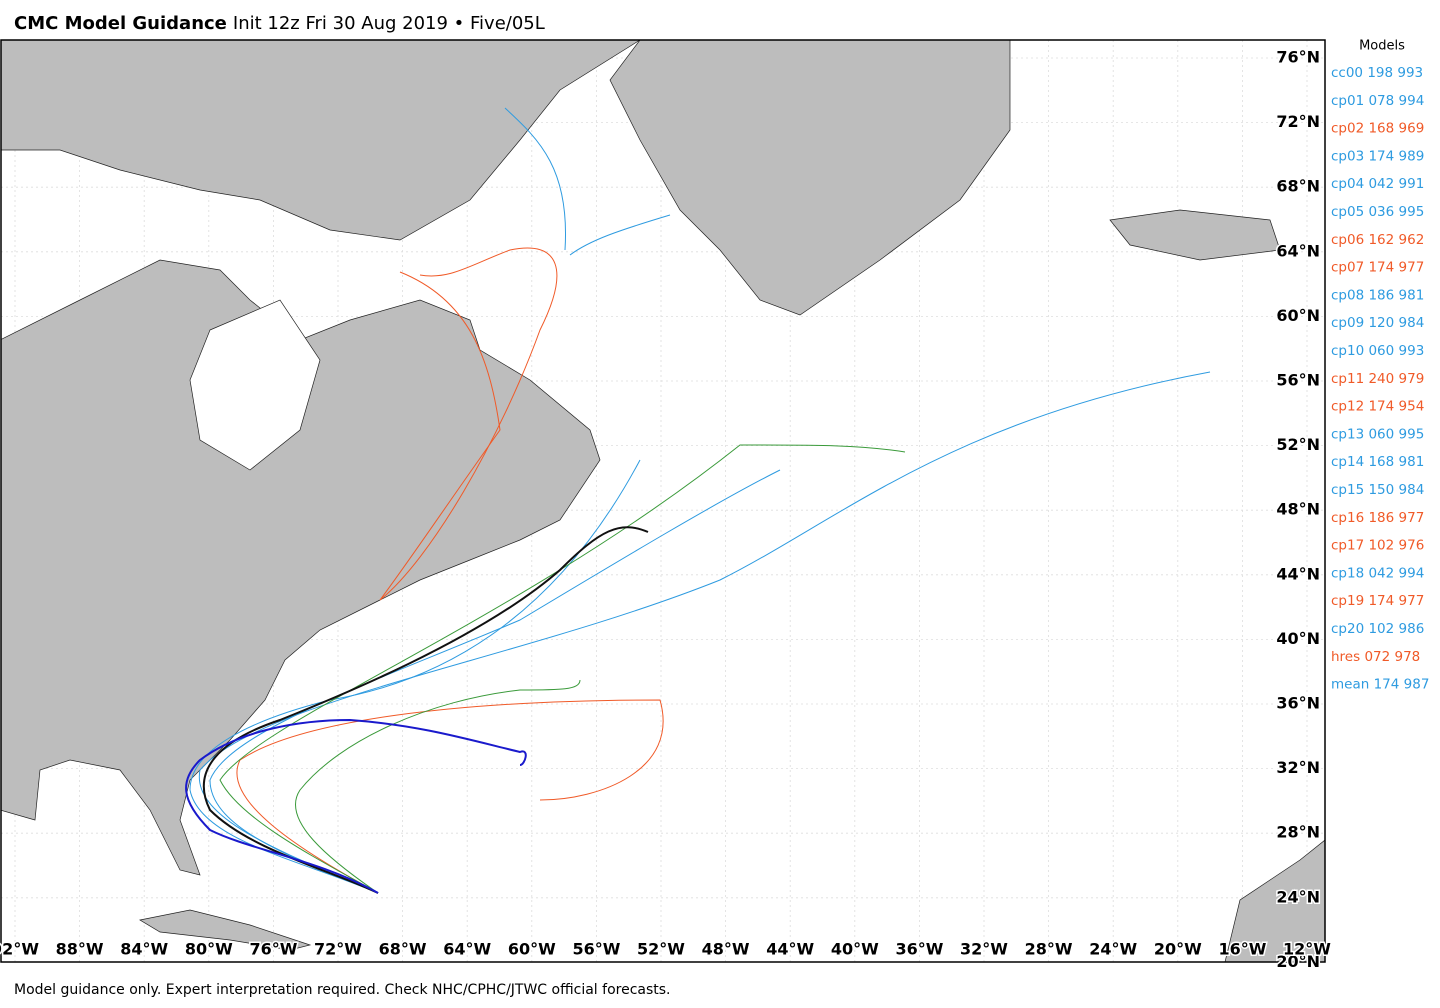 This screenshot has height=1008, width=1440. What do you see at coordinates (1298, 573) in the screenshot?
I see `lat-label: 44°N` at bounding box center [1298, 573].